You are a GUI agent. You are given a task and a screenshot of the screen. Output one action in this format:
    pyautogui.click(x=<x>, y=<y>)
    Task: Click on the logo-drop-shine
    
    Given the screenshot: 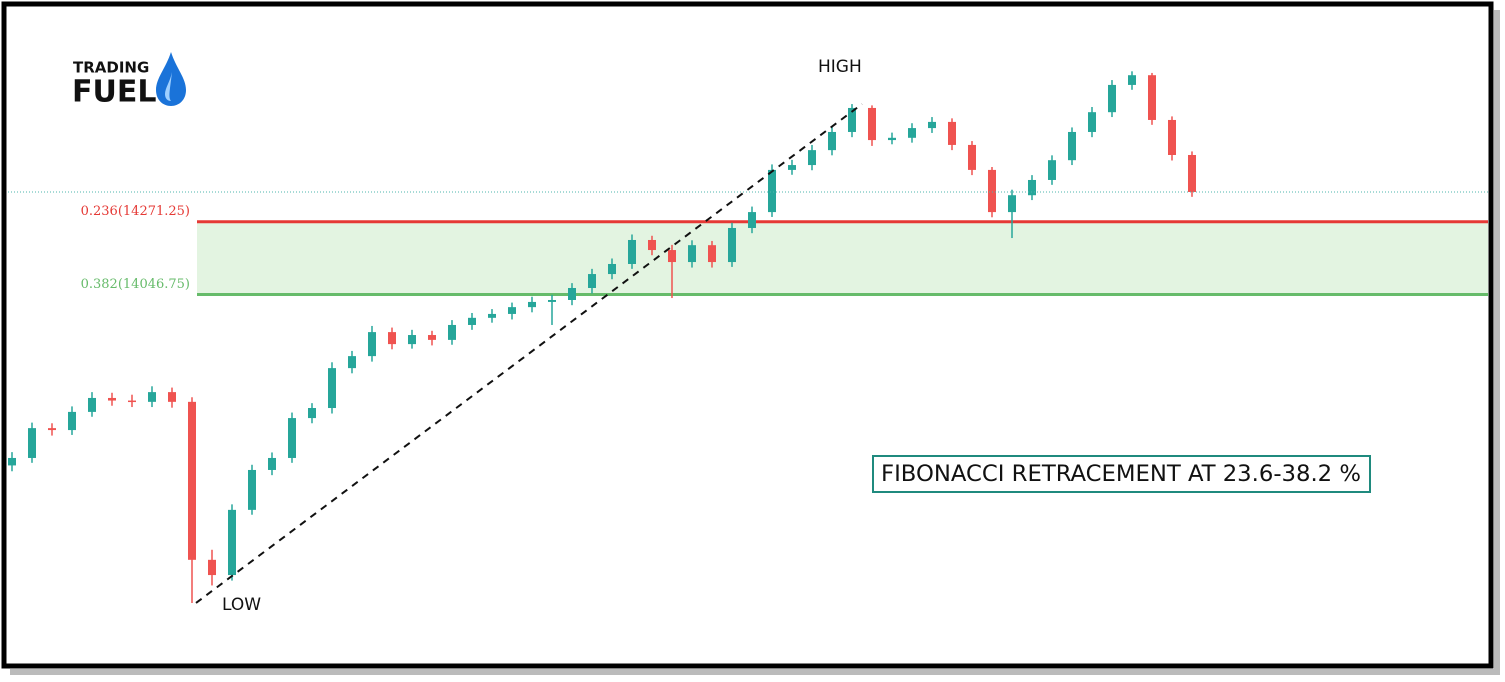 What is the action you would take?
    pyautogui.click(x=168, y=86)
    